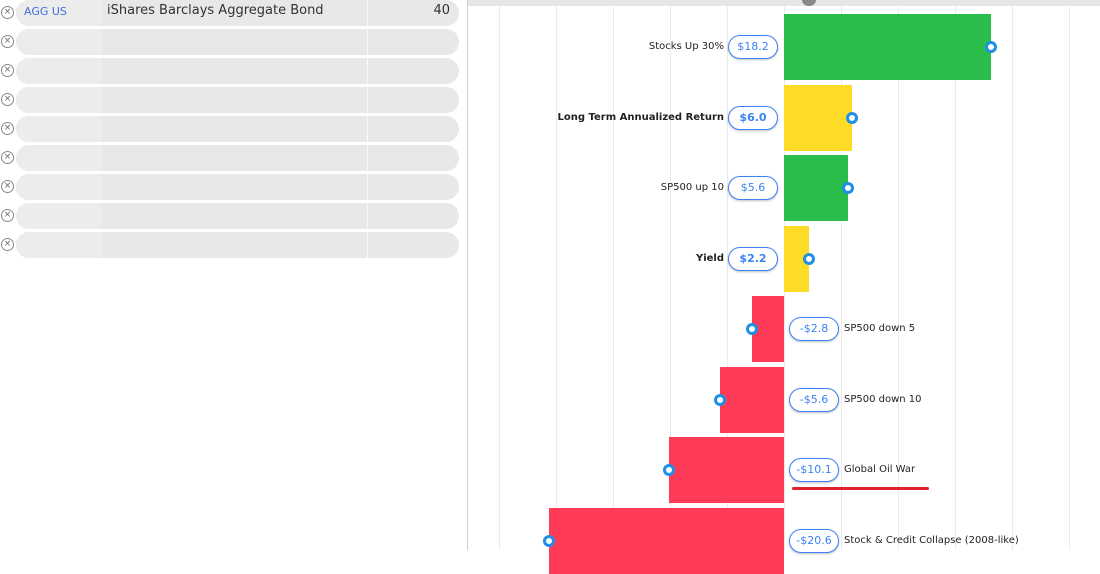 The height and width of the screenshot is (574, 1100). I want to click on category-label: Global Oil War, so click(880, 469).